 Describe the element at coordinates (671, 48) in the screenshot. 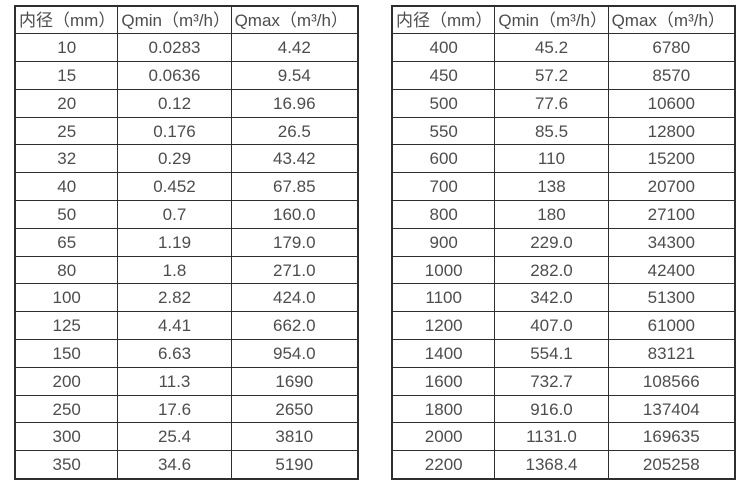

I see `table-cell: 6780` at that location.